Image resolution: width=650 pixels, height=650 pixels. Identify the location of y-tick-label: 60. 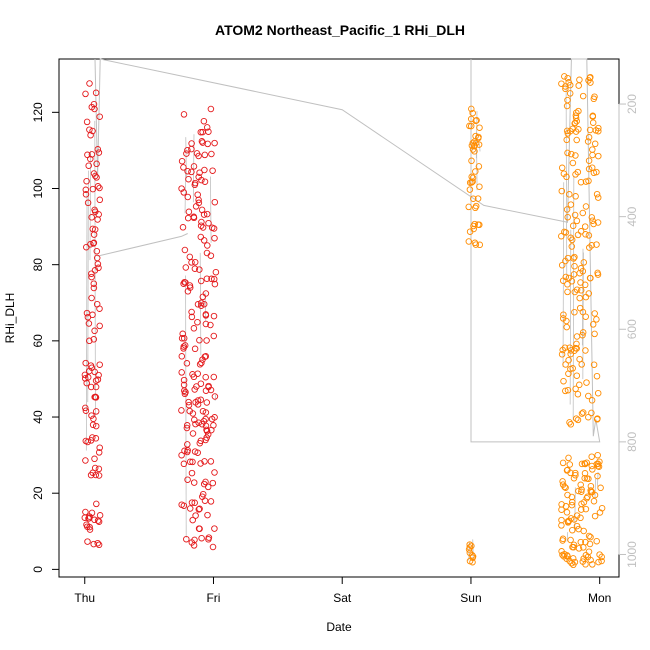
(38, 341).